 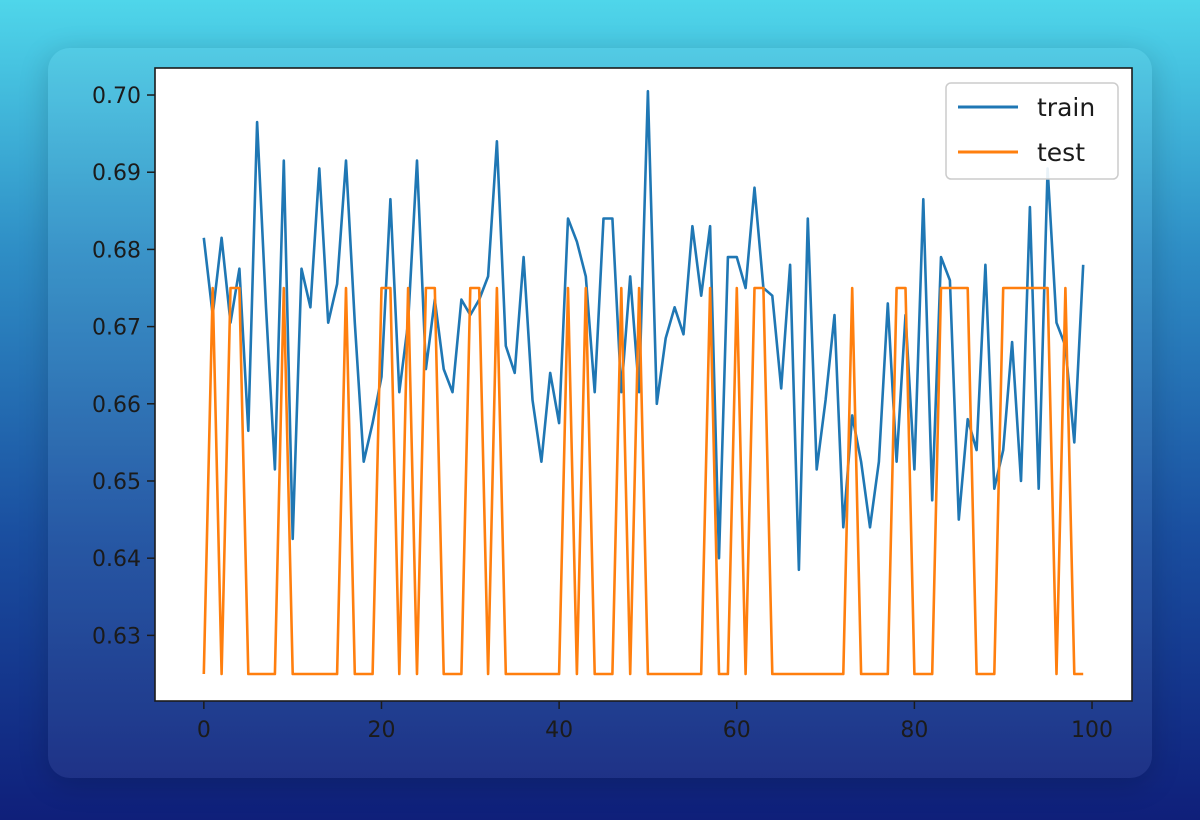 I want to click on y-tick-label: 0.69, so click(x=116, y=173).